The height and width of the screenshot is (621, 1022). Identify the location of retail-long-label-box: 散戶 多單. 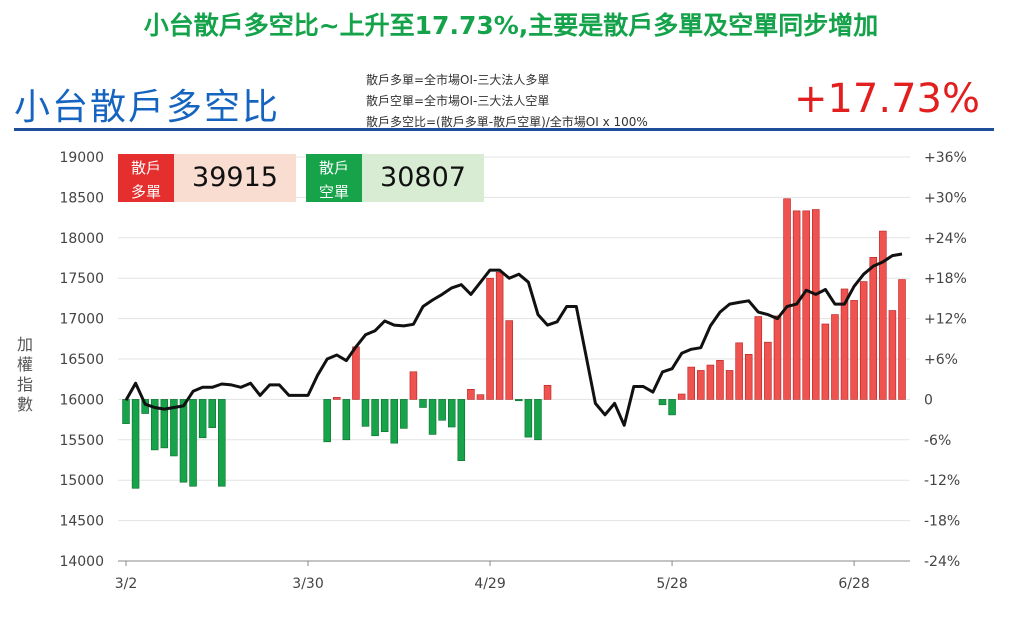
(146, 178).